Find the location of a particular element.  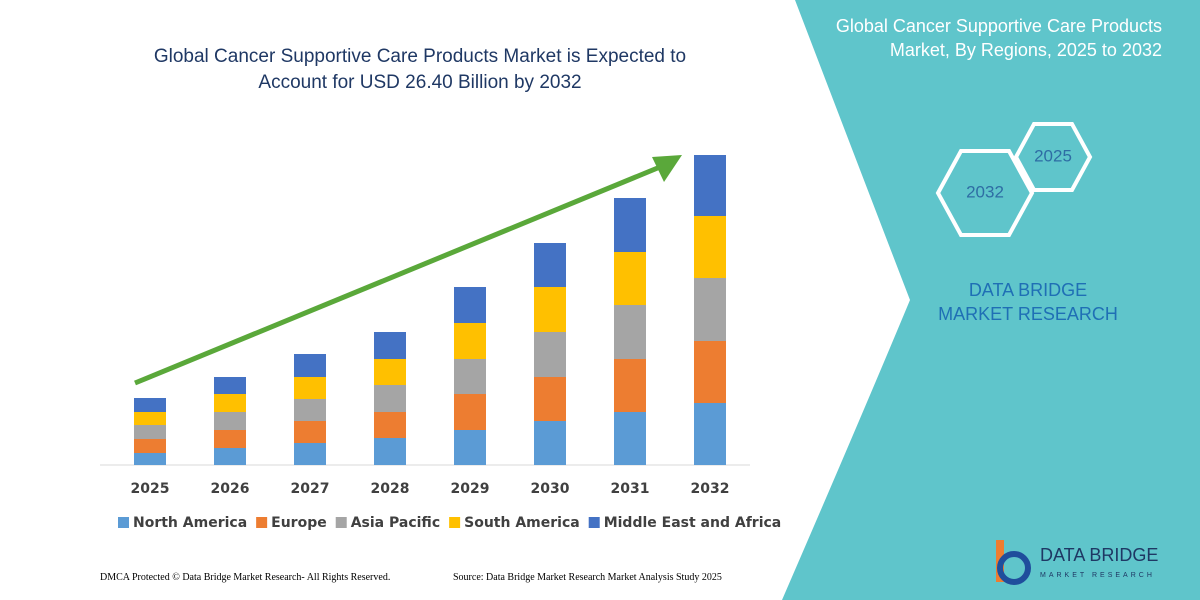

legend-label: Middle East and Africa is located at coordinates (693, 523).